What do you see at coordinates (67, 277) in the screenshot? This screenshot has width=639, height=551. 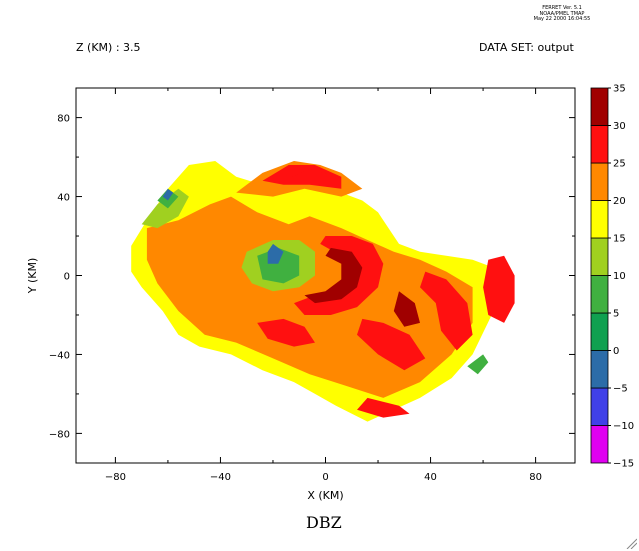 I see `y-tick-label: 0` at bounding box center [67, 277].